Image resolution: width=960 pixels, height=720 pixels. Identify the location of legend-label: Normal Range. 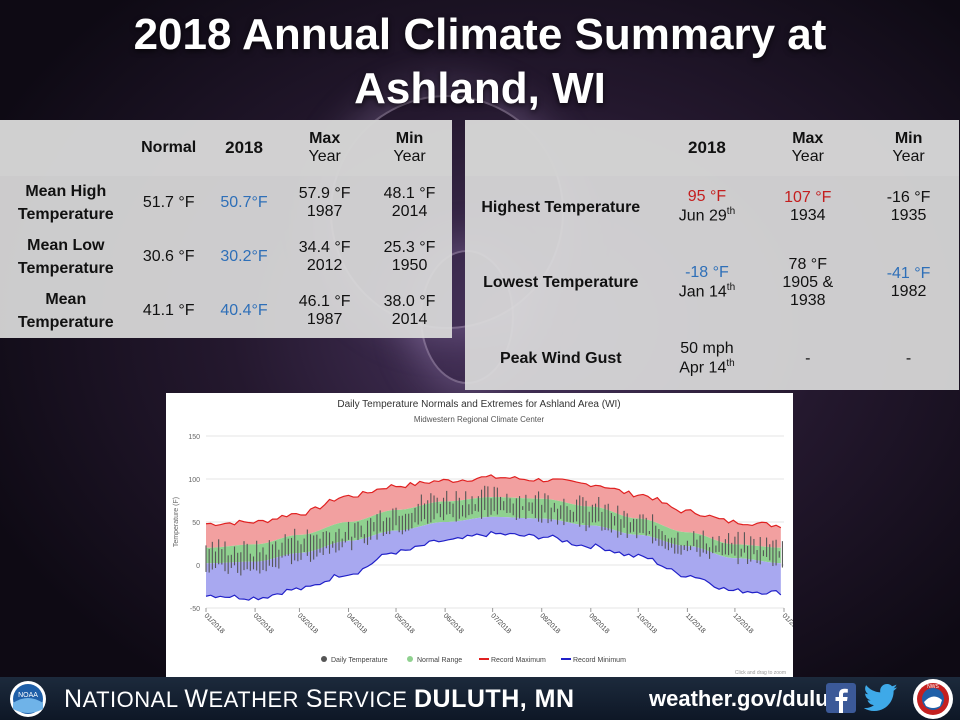
(439, 660).